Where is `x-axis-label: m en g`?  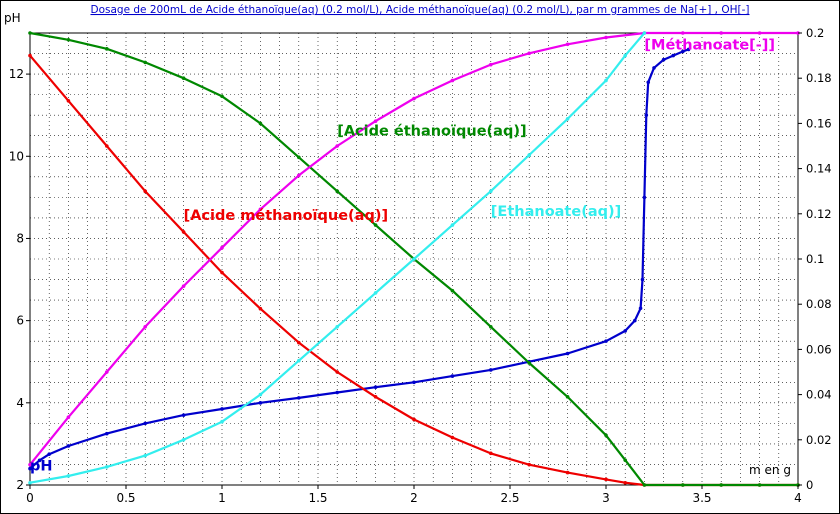 x-axis-label: m en g is located at coordinates (770, 470).